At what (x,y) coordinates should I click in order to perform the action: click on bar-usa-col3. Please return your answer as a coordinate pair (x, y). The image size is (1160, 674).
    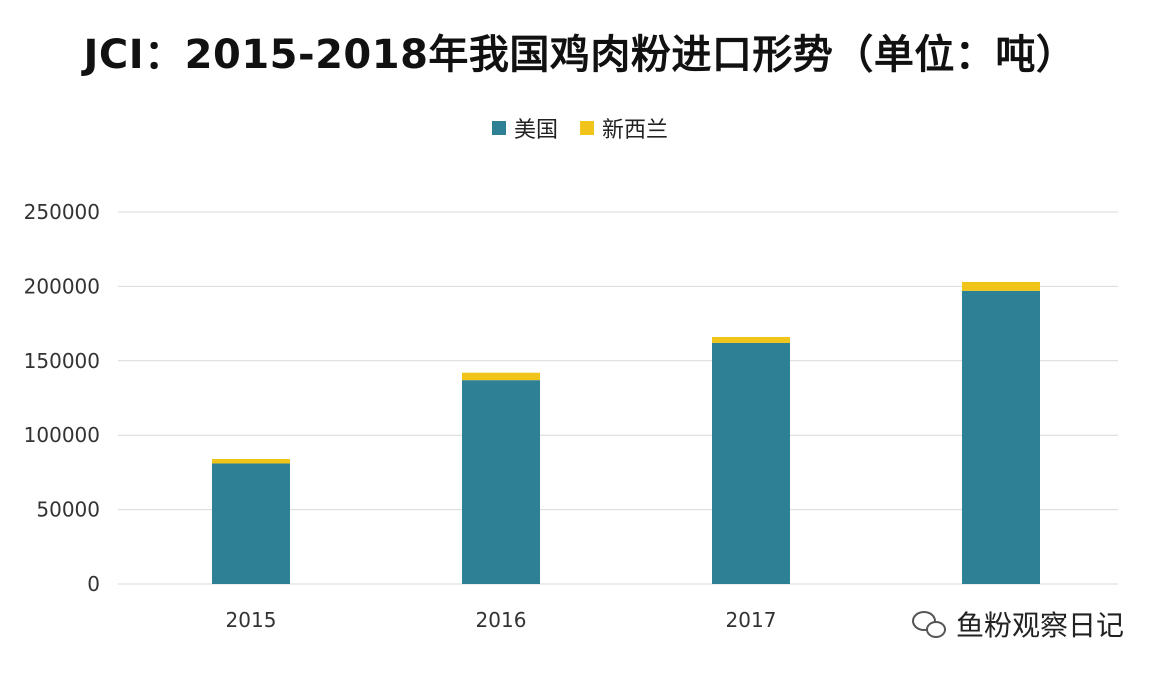
    Looking at the image, I should click on (1001, 437).